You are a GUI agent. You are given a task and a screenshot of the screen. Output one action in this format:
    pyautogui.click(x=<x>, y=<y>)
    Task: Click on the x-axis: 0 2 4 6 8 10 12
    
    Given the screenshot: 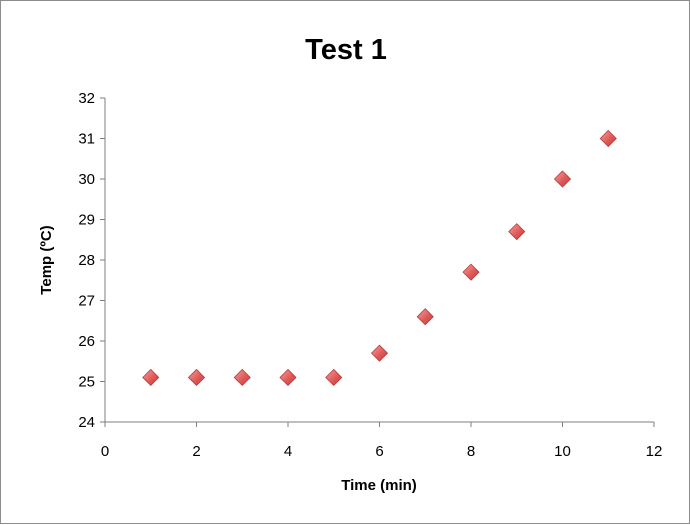 What is the action you would take?
    pyautogui.click(x=382, y=440)
    